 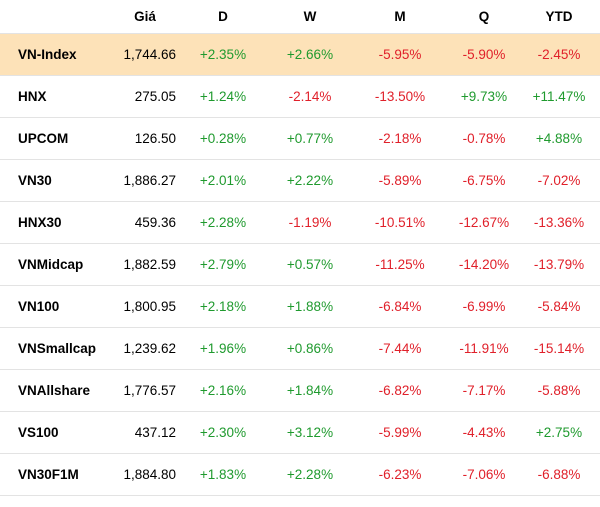 What do you see at coordinates (484, 222) in the screenshot?
I see `change-quarter: -12.67%` at bounding box center [484, 222].